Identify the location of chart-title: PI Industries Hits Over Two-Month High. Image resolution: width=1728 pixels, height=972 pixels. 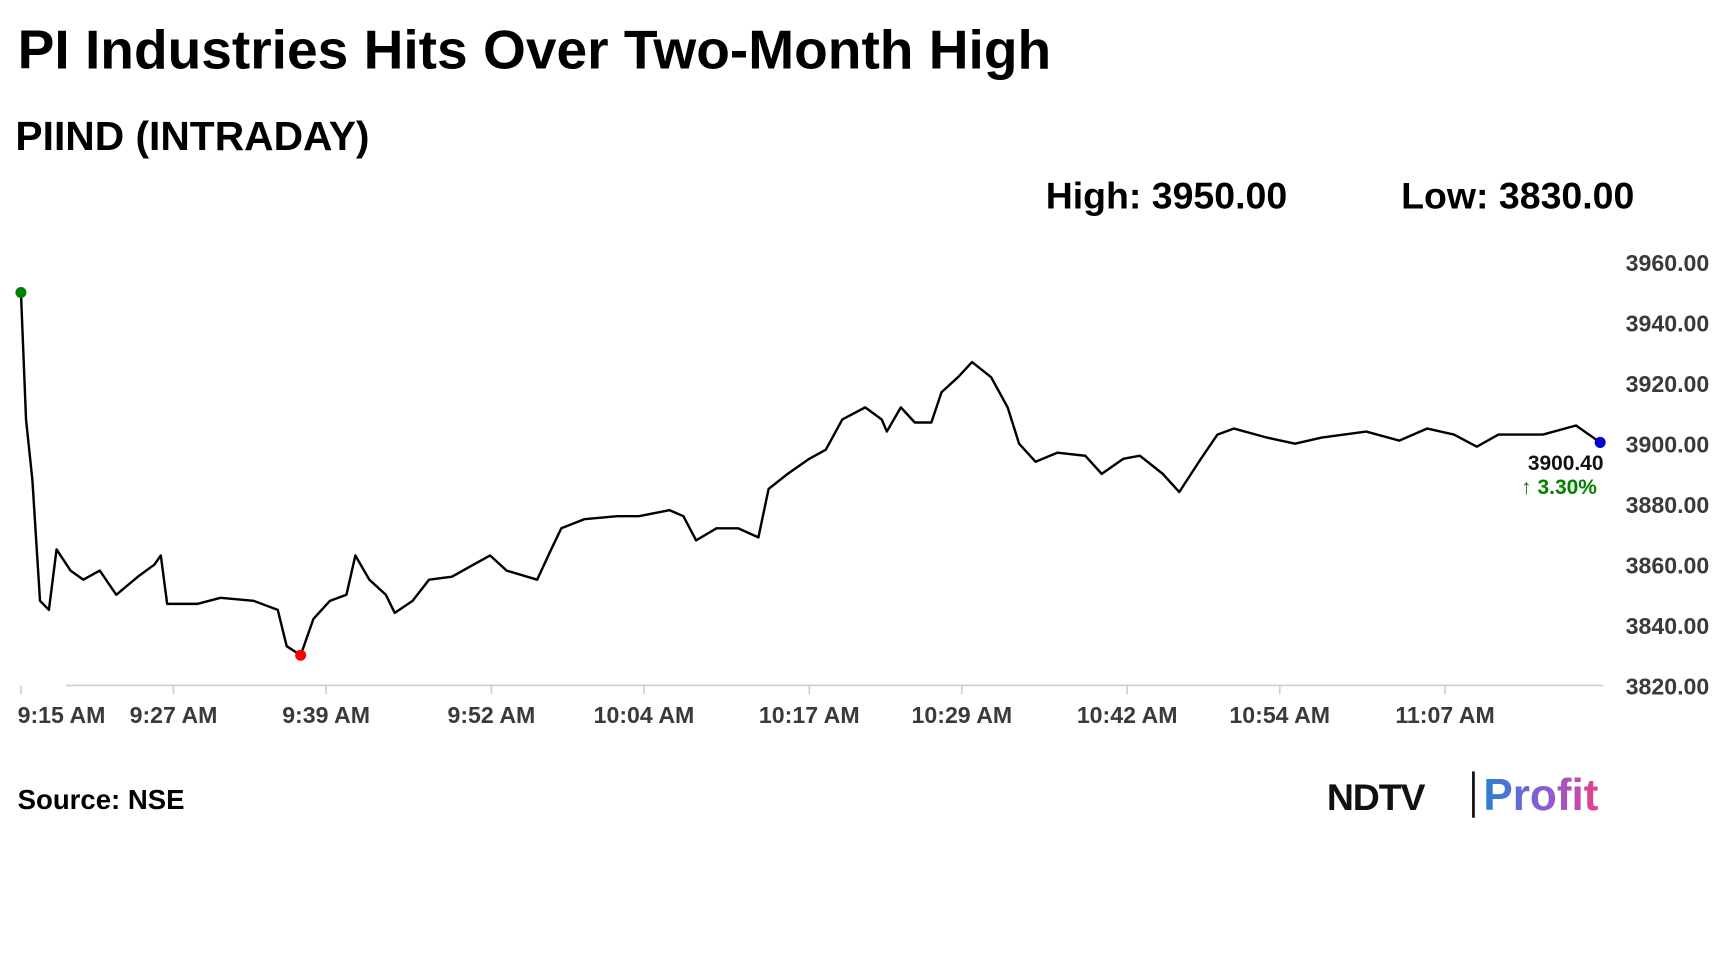
(535, 49).